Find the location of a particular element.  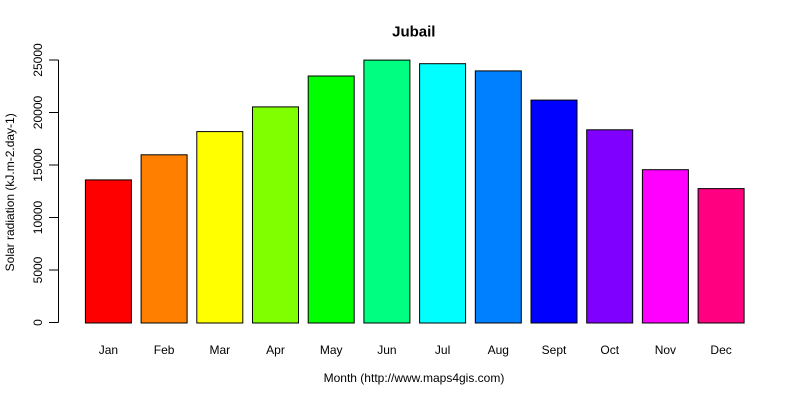

svg-text: Feb is located at coordinates (164, 350).